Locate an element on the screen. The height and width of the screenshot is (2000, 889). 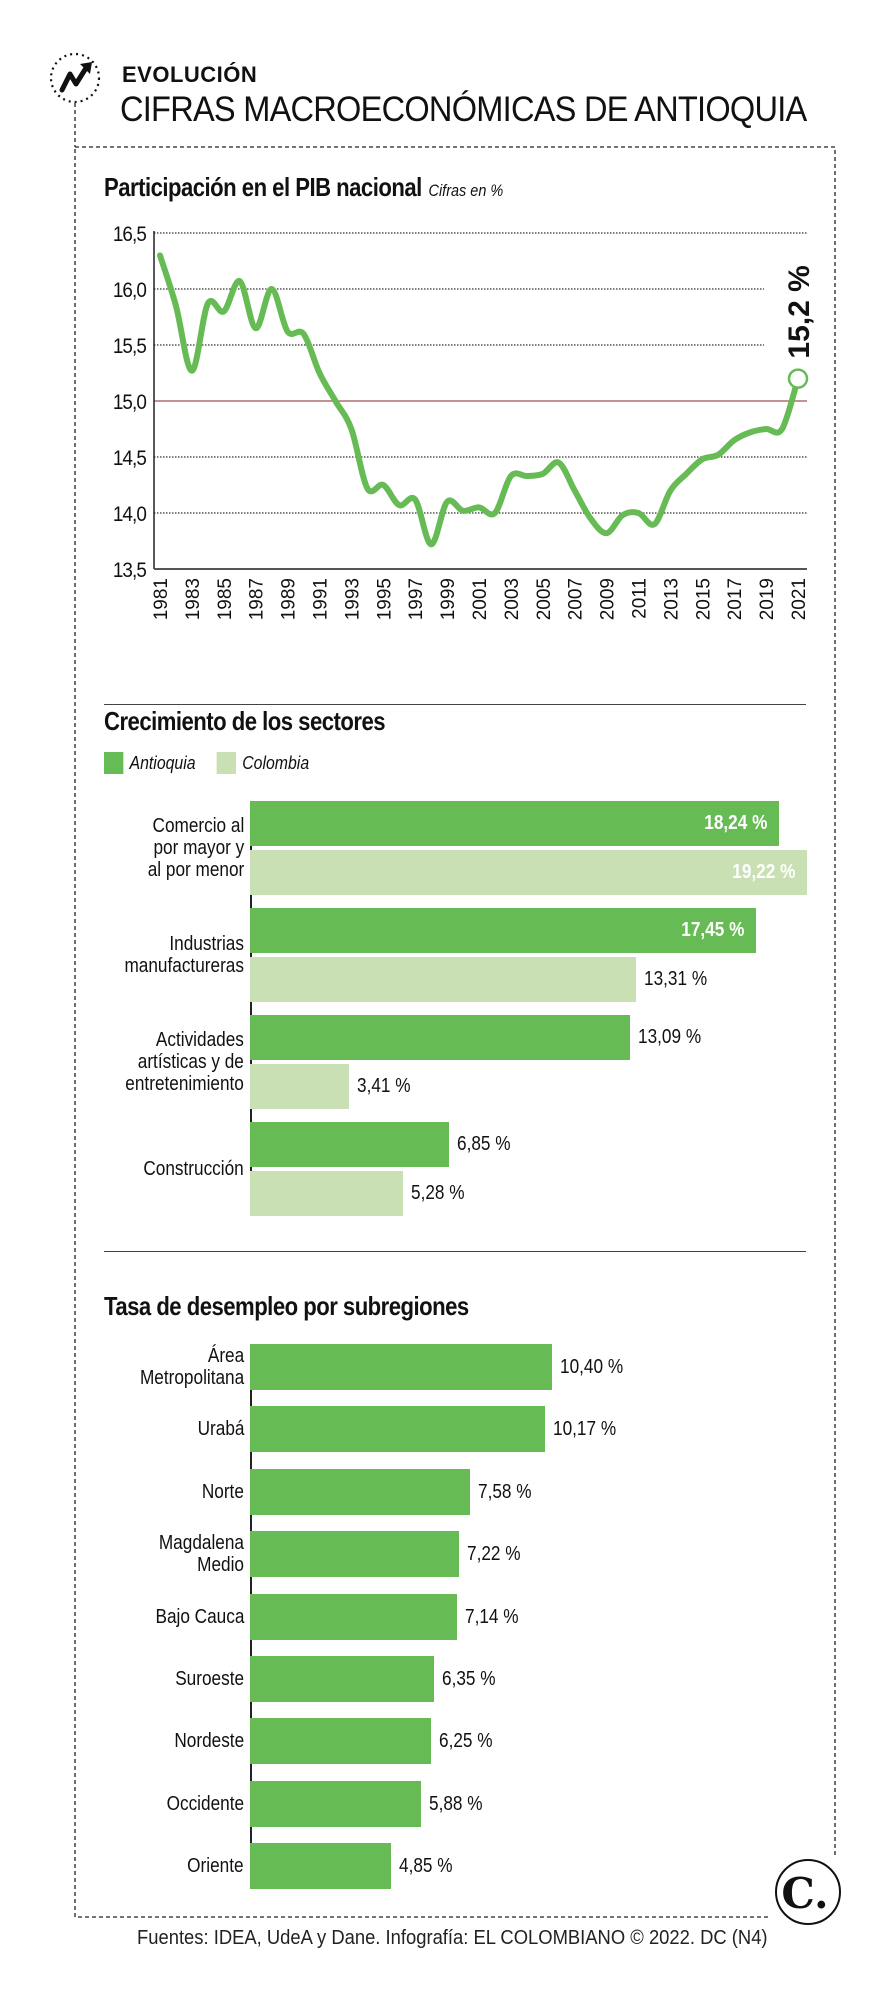
bar-value-label: 3,41 % is located at coordinates (383, 1086).